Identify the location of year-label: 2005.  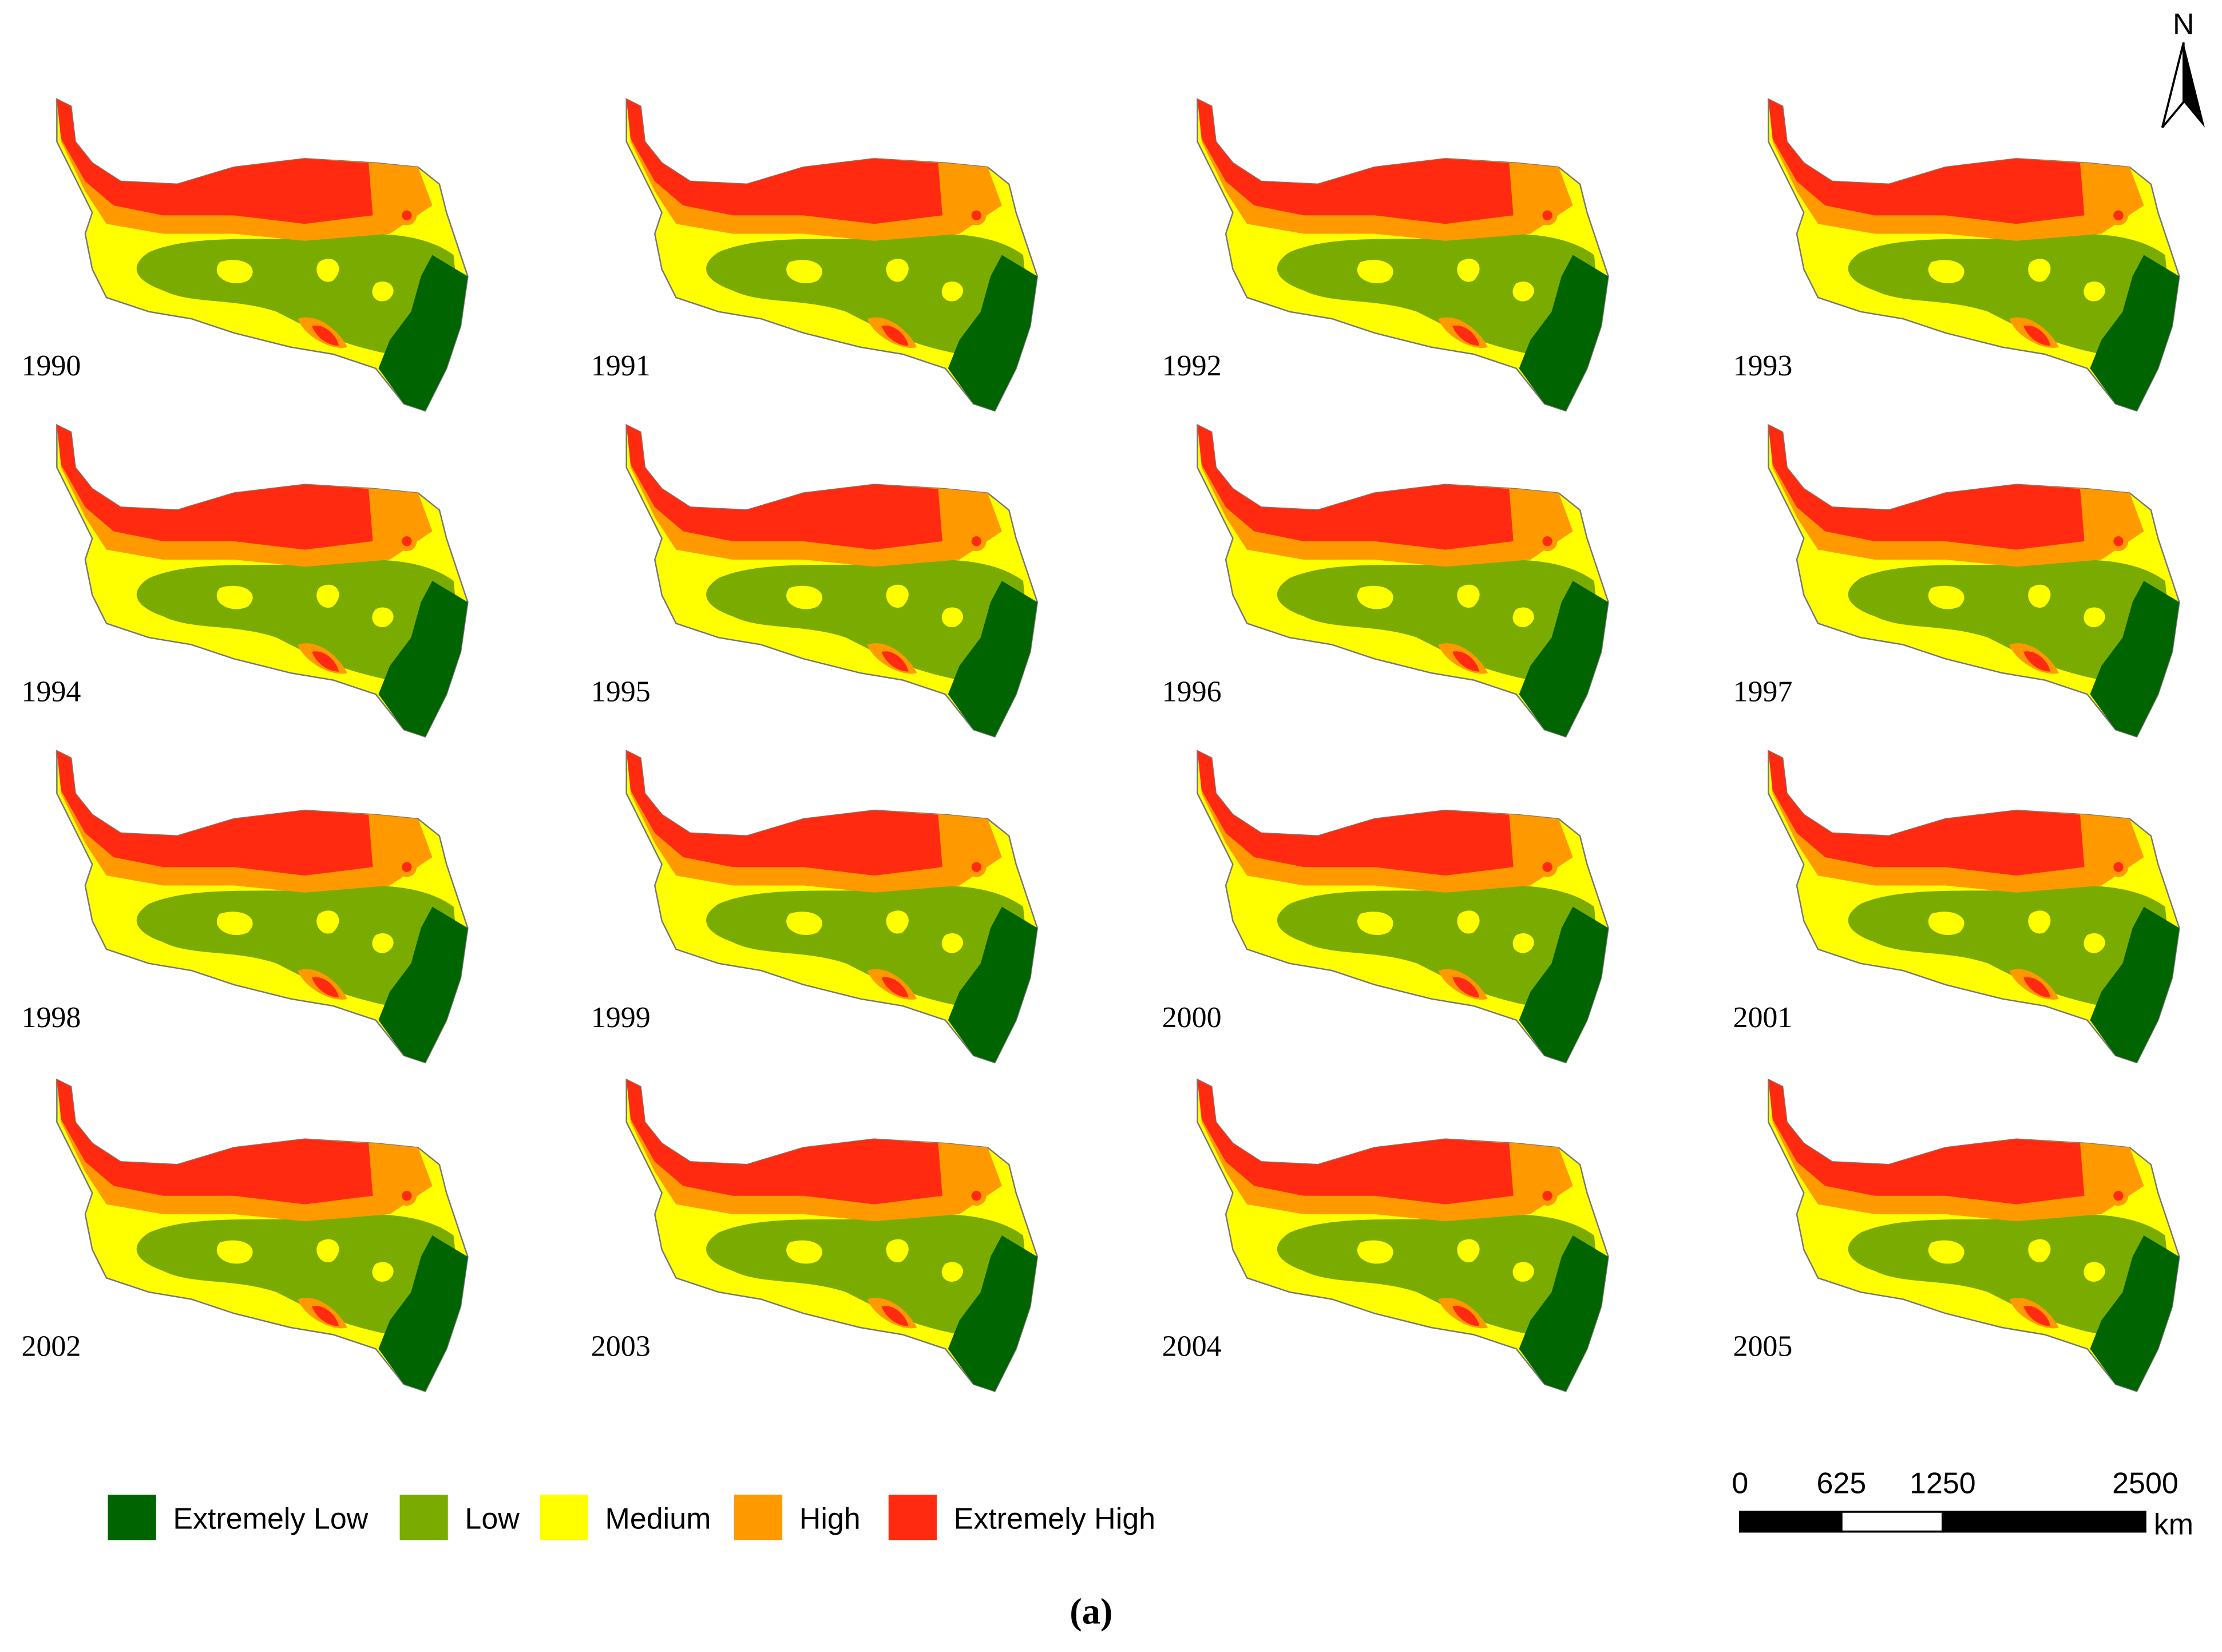
(1762, 1347).